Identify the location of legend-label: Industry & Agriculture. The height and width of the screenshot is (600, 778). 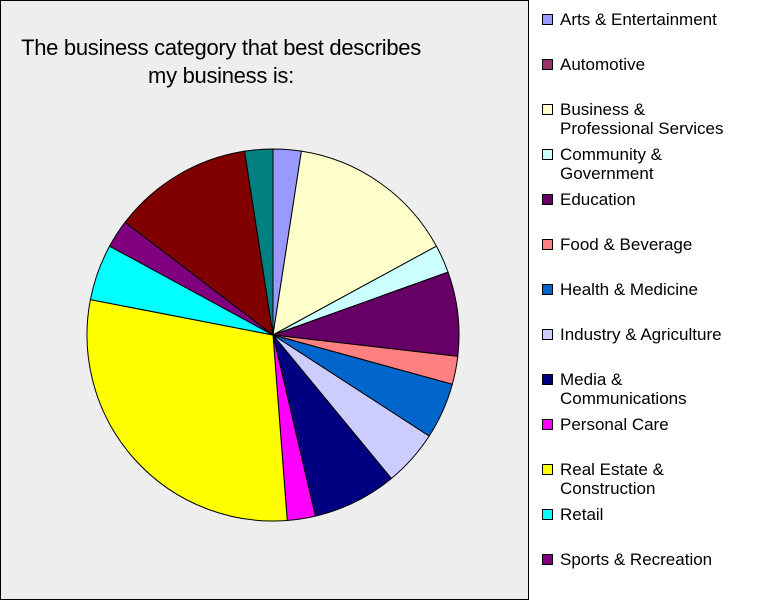
(641, 334).